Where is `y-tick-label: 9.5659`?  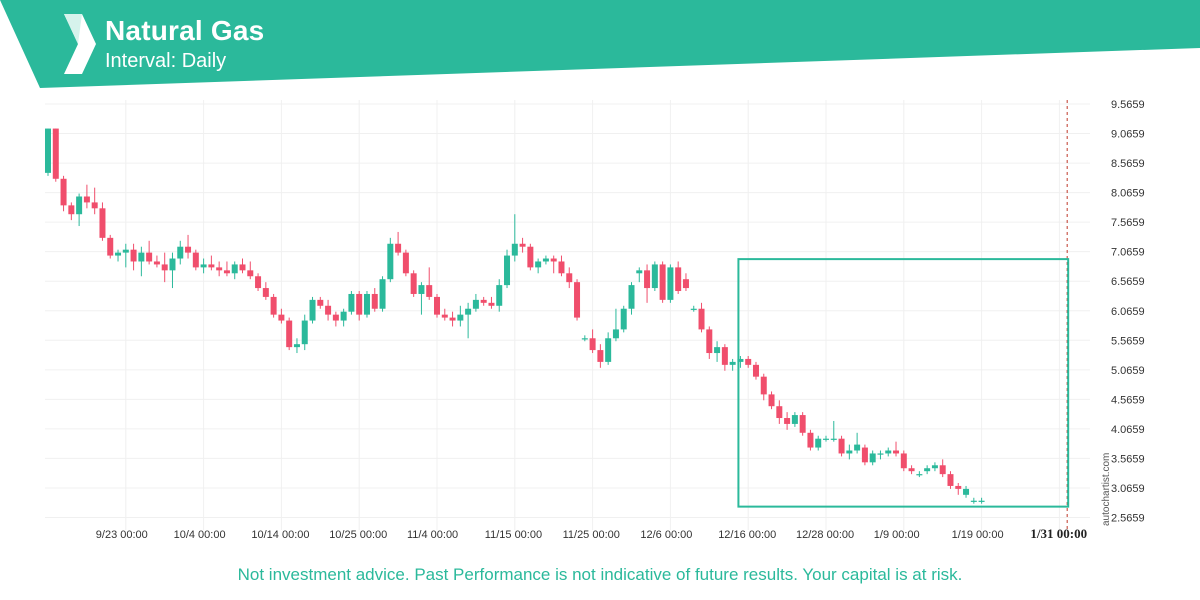 y-tick-label: 9.5659 is located at coordinates (1128, 105).